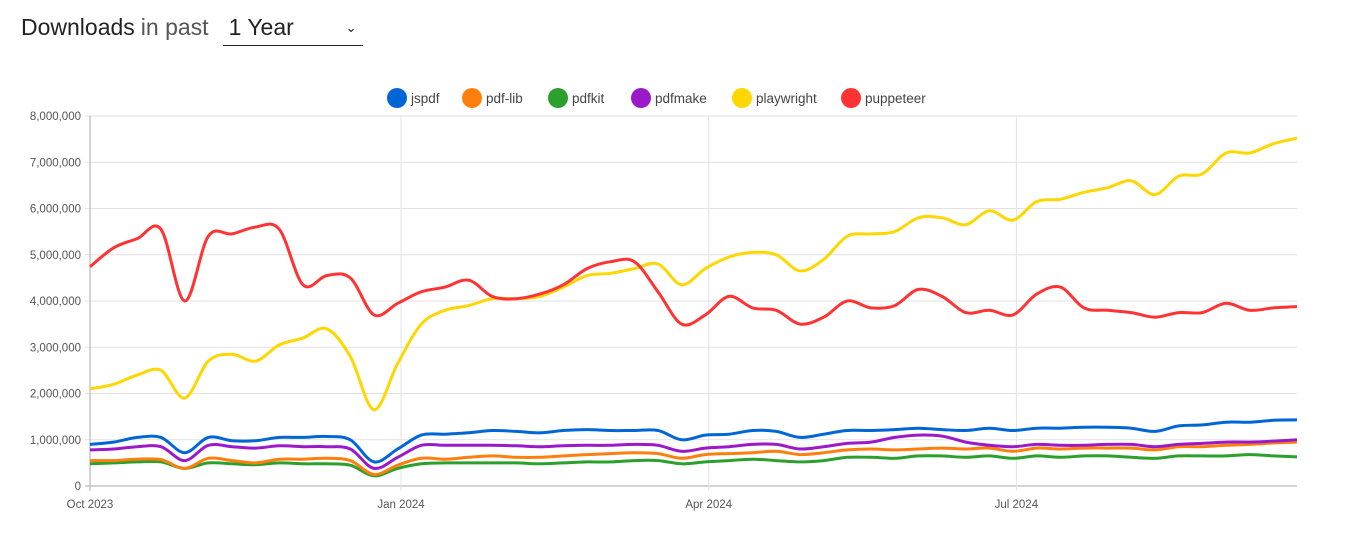 This screenshot has width=1361, height=533. I want to click on legend-item-jspdf: jspdf, so click(413, 98).